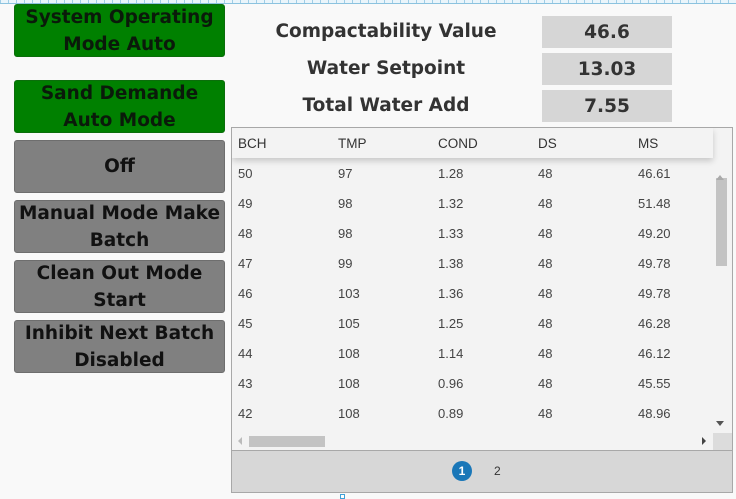  Describe the element at coordinates (497, 471) in the screenshot. I see `page-button-2: 2` at that location.